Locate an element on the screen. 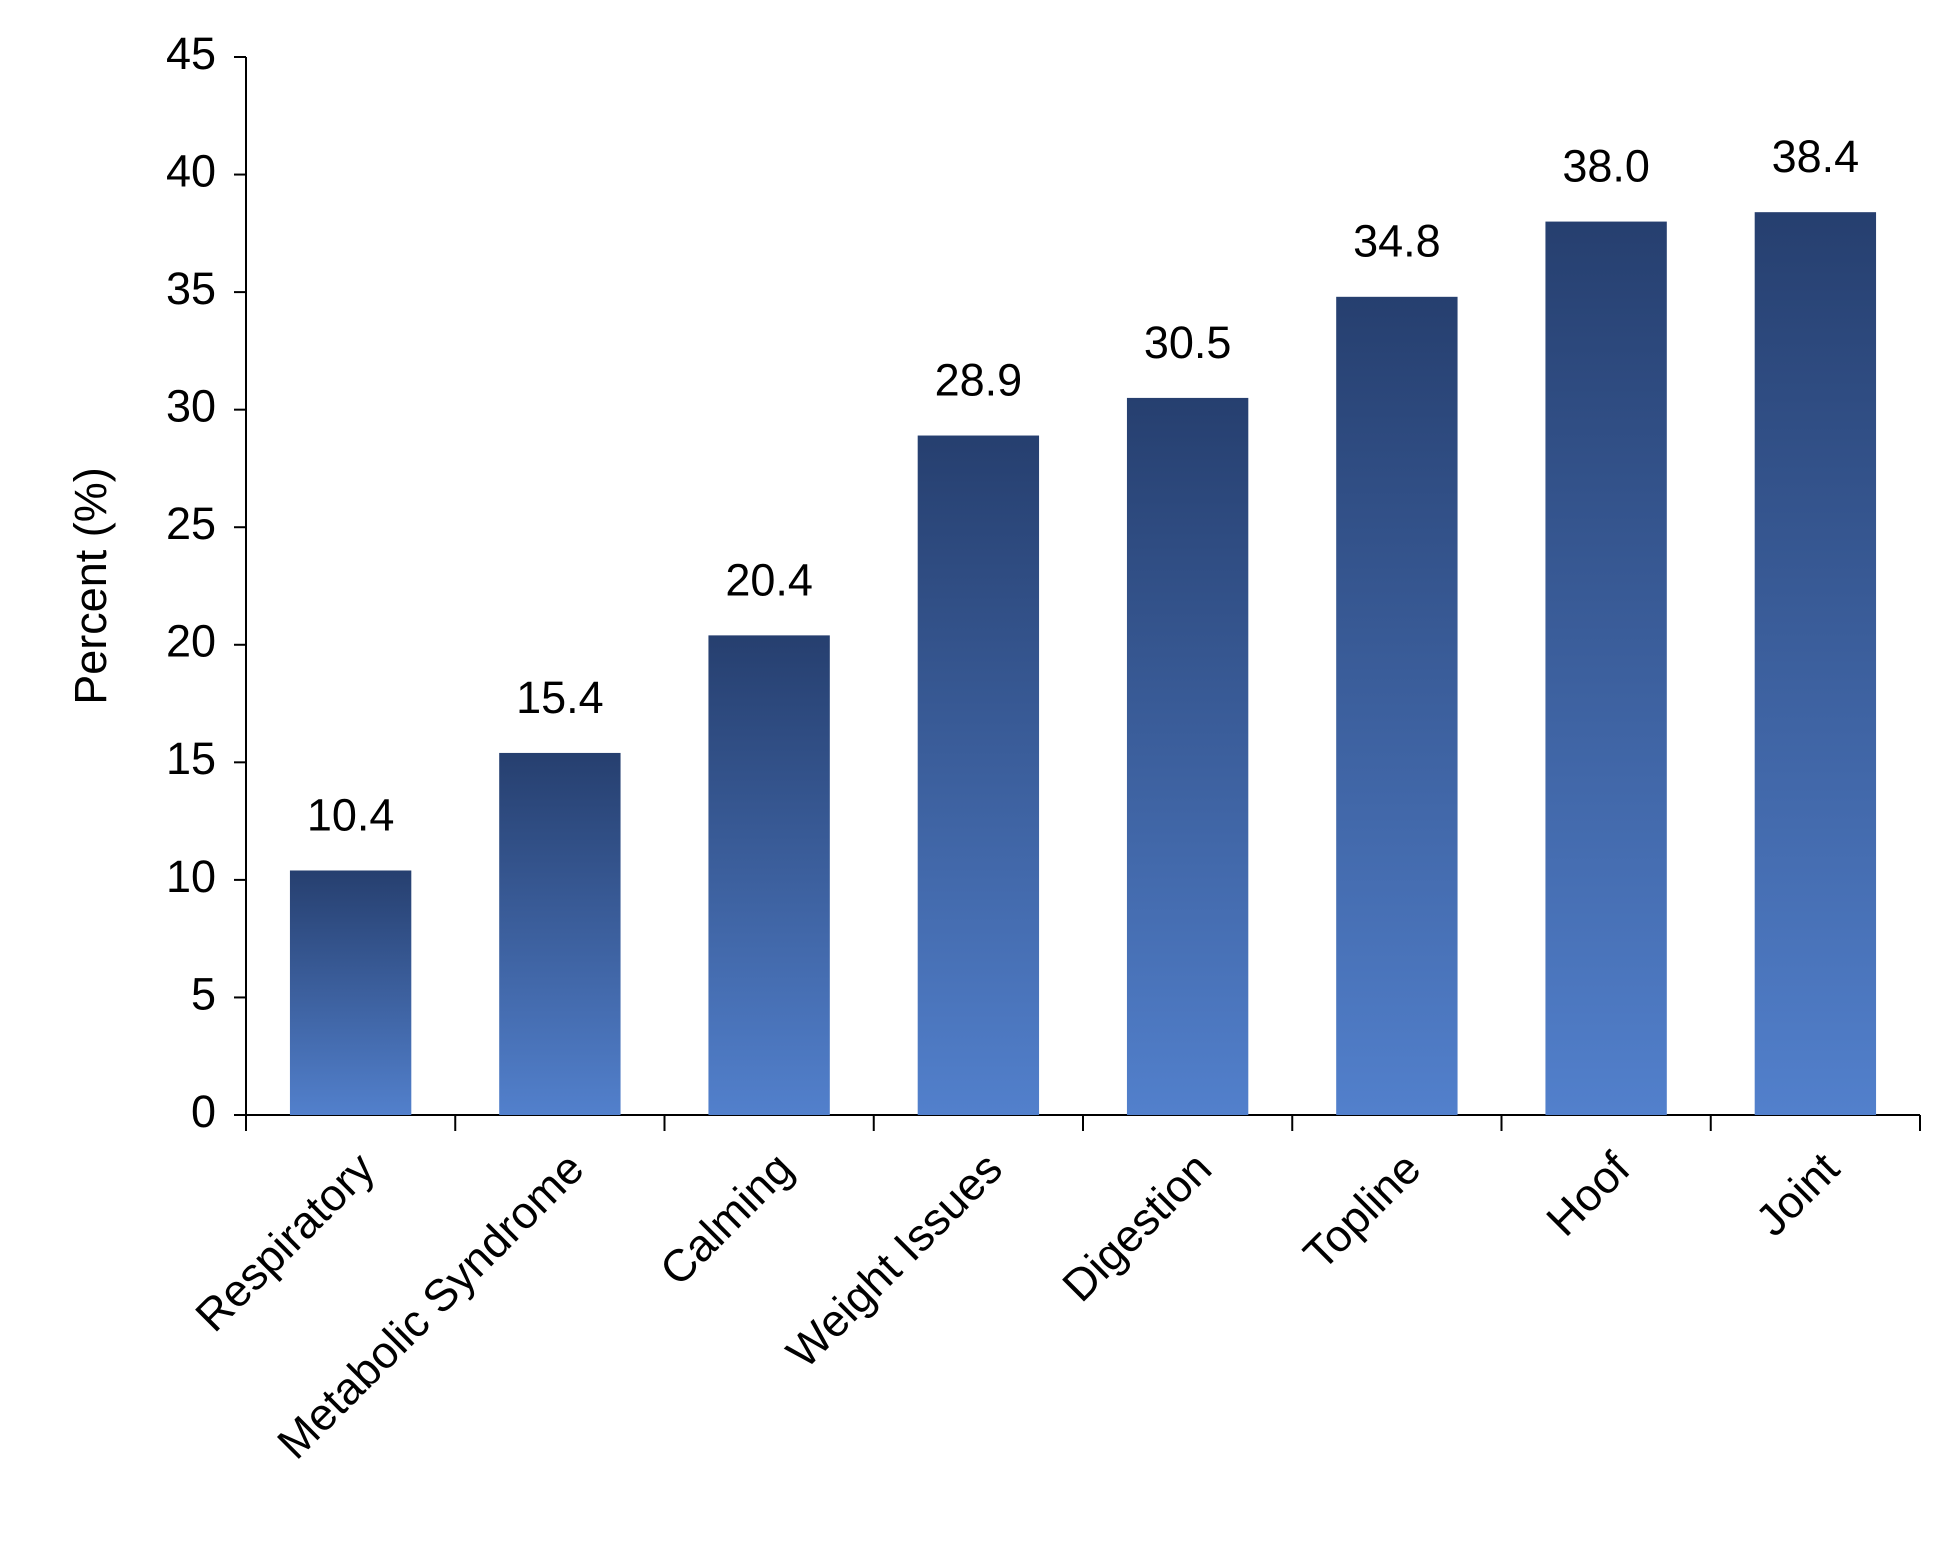 This screenshot has width=1954, height=1548. y-tick-label: 15 is located at coordinates (191, 758).